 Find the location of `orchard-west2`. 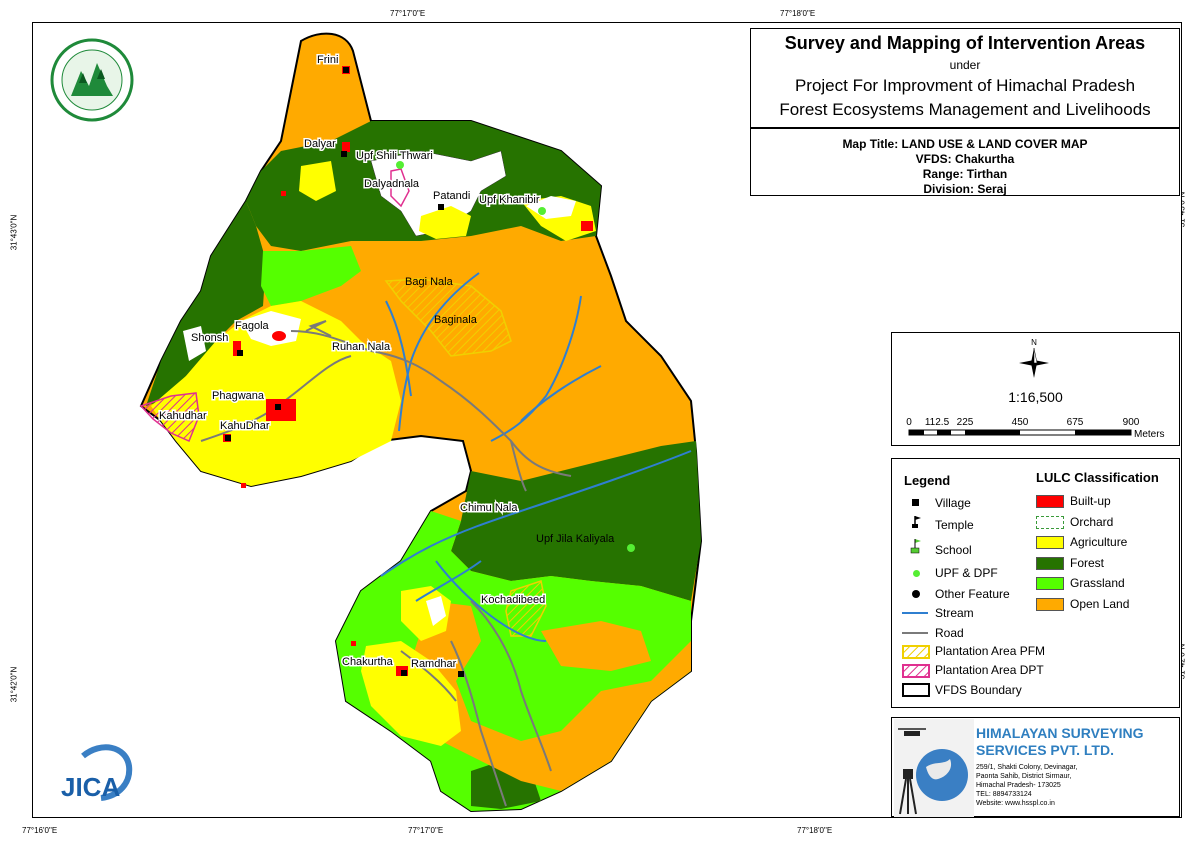

orchard-west2 is located at coordinates (194, 343).